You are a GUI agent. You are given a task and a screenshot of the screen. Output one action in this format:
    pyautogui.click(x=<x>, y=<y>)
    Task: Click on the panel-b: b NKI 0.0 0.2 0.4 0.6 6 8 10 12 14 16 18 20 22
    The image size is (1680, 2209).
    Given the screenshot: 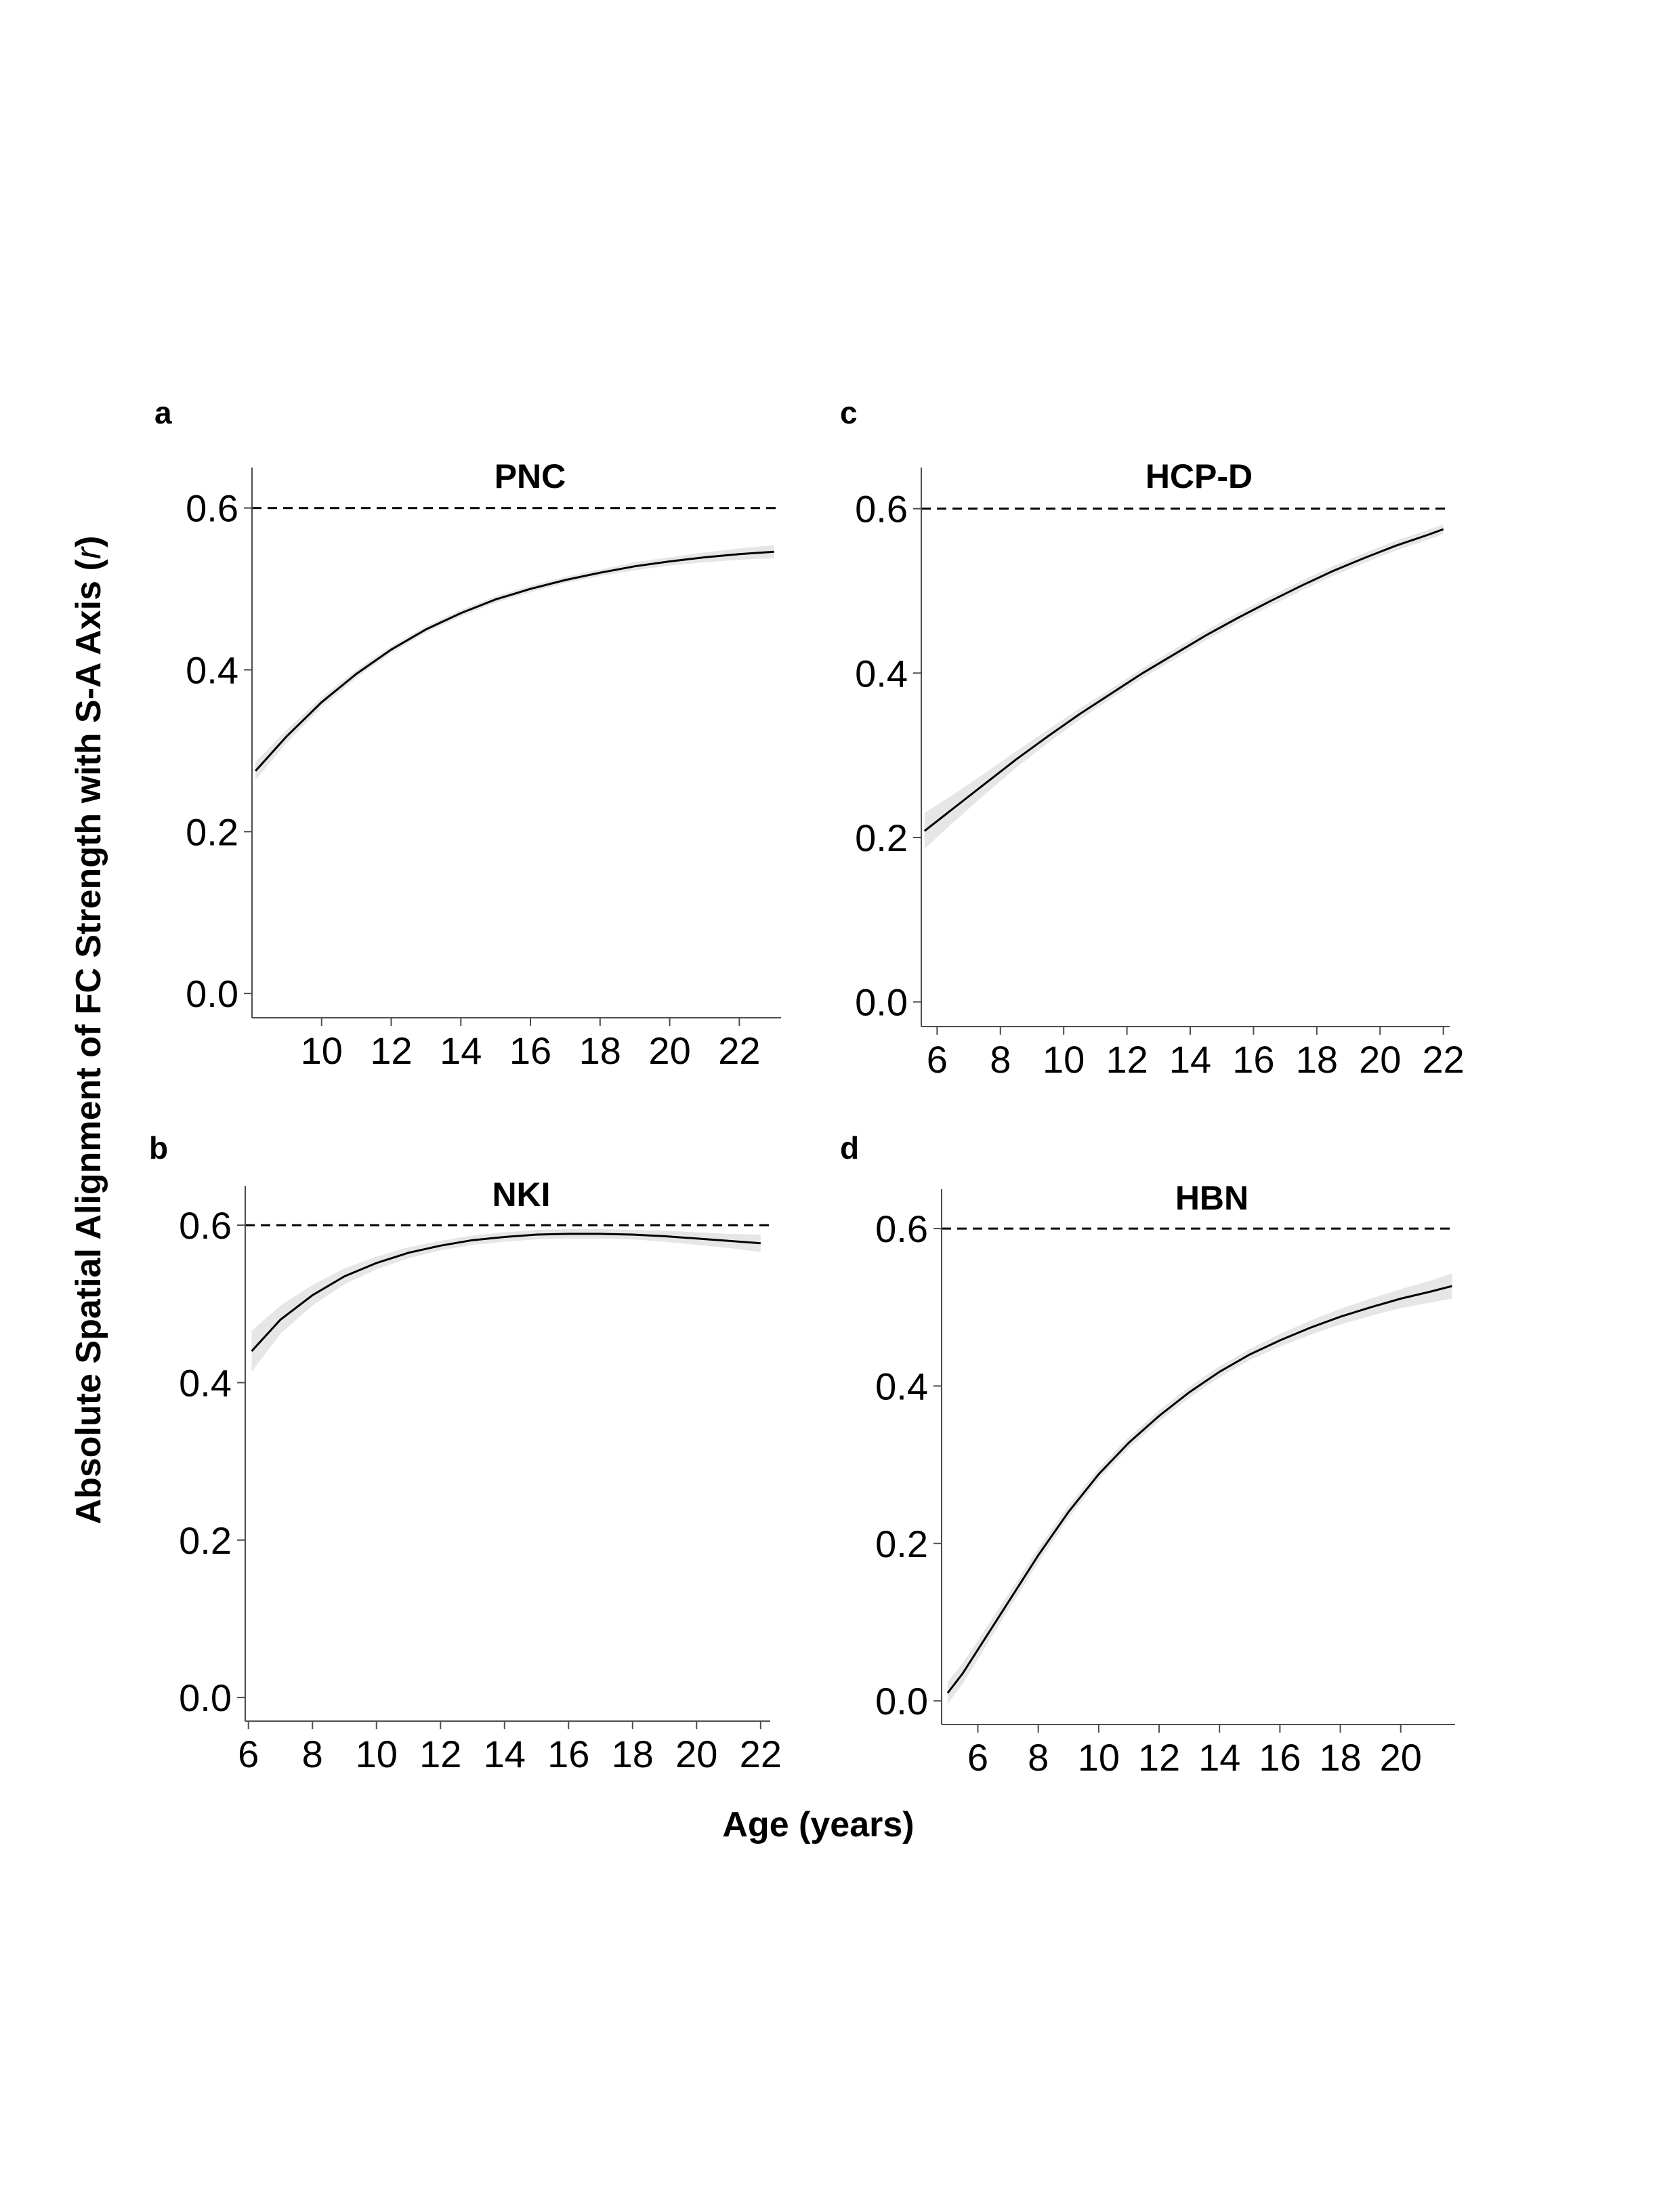 What is the action you would take?
    pyautogui.click(x=465, y=1452)
    